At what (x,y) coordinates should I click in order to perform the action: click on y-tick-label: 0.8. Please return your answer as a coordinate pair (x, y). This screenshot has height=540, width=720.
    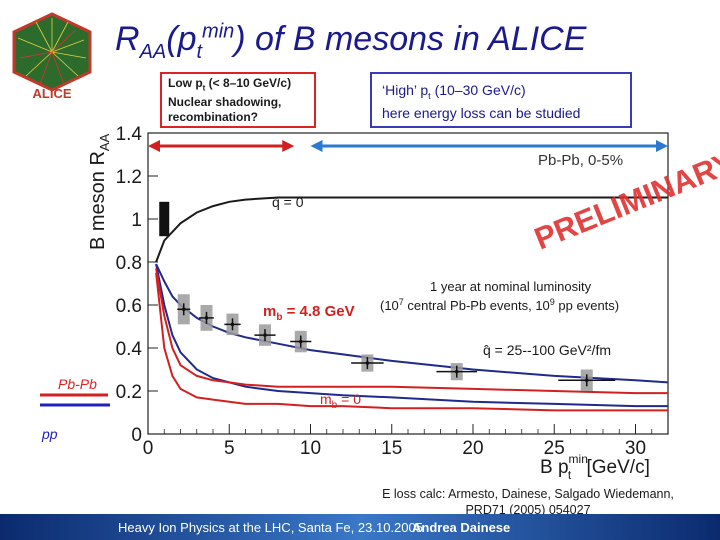
    Looking at the image, I should click on (129, 263).